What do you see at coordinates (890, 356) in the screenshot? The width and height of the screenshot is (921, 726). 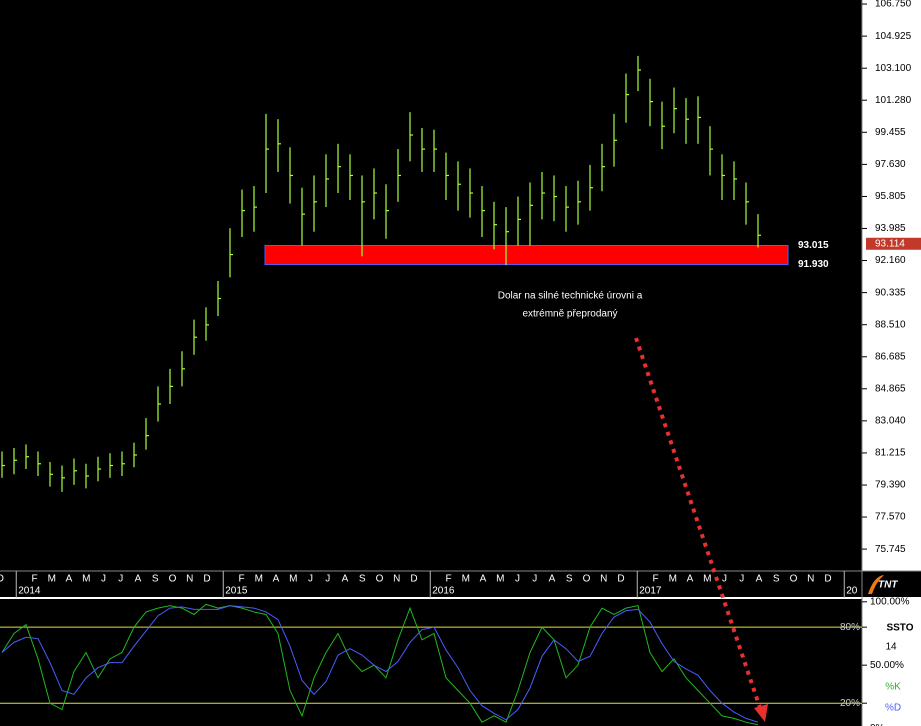 I see `y-tick-label: 86.685` at bounding box center [890, 356].